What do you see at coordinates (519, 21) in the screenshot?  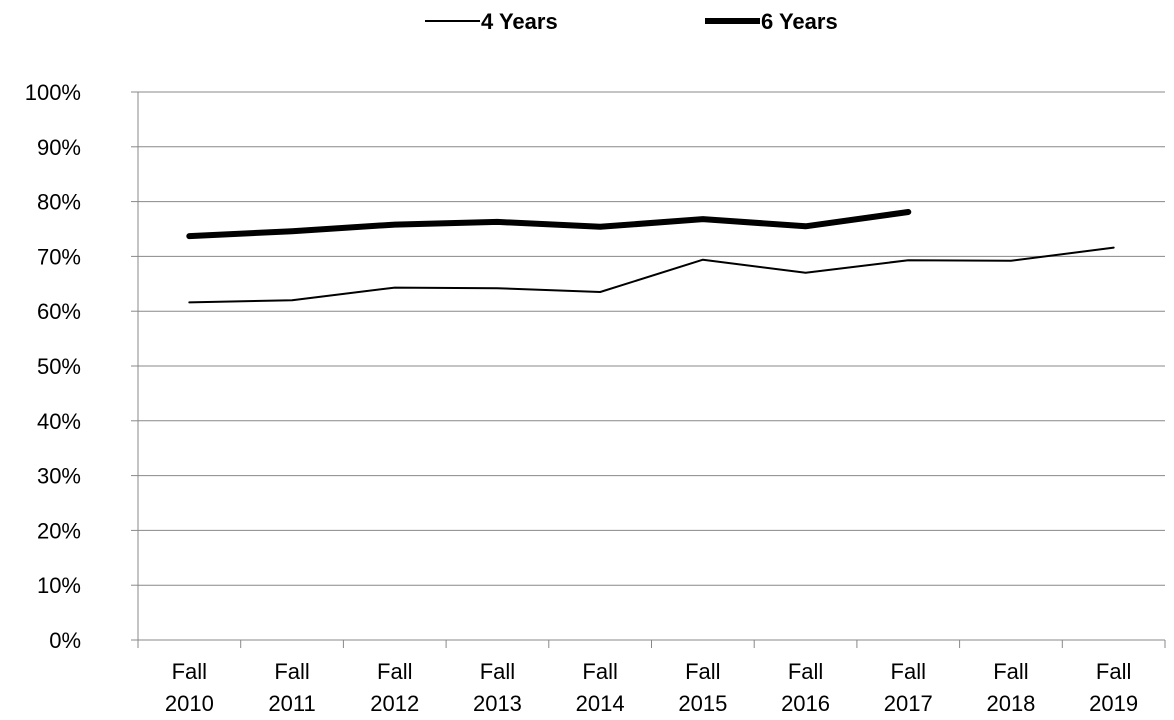 I see `legend-label-4-years: 4 Years` at bounding box center [519, 21].